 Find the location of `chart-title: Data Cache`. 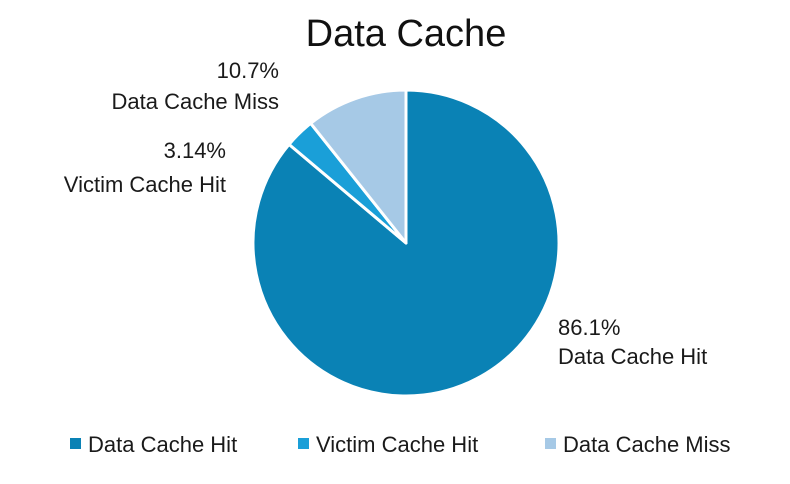

chart-title: Data Cache is located at coordinates (406, 34).